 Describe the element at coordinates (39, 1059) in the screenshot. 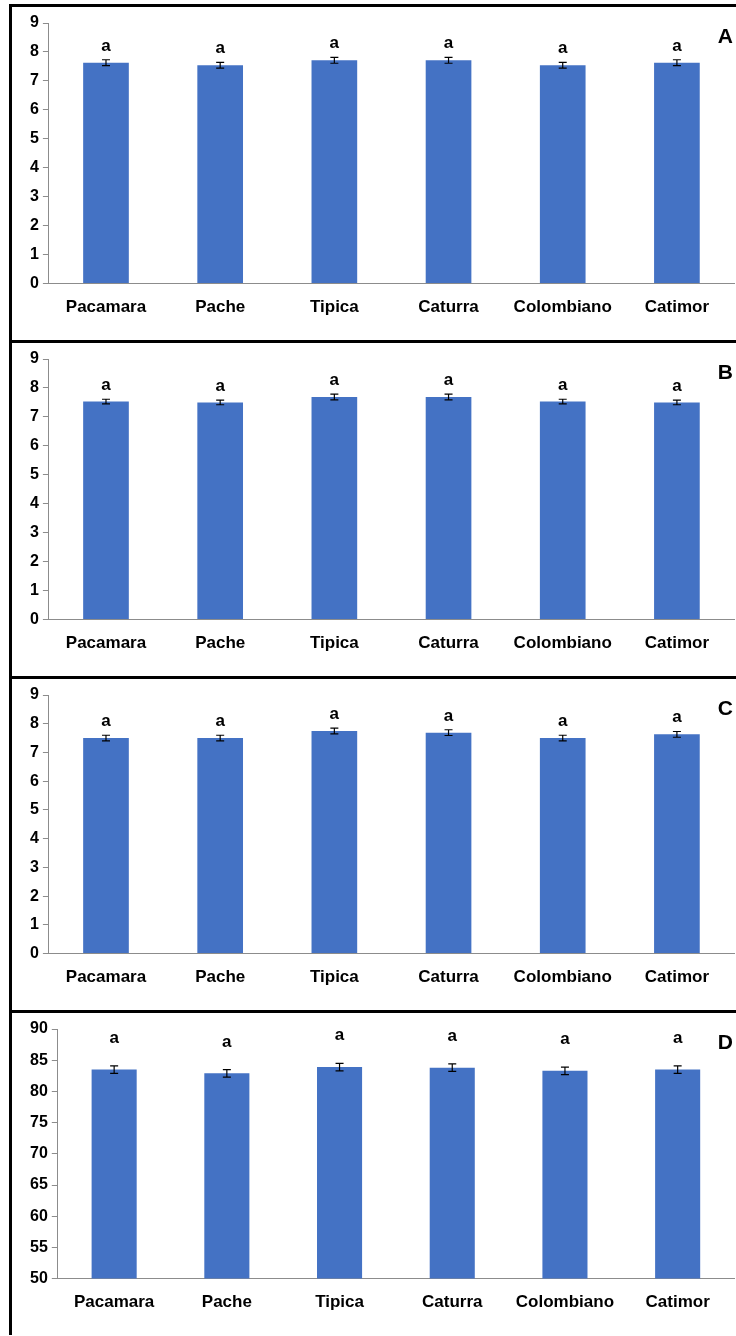

I see `y-tick-label: 85` at that location.